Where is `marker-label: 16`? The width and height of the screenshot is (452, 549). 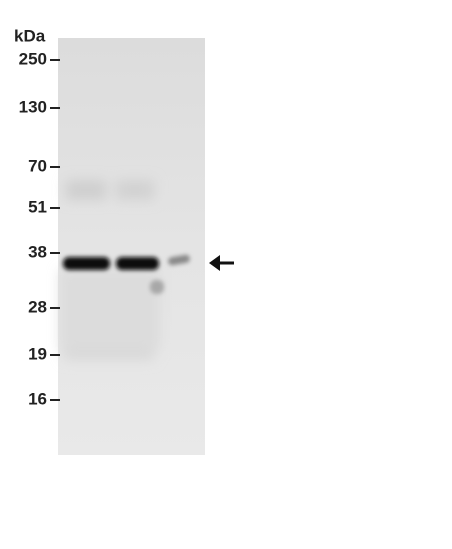
marker-label: 16 is located at coordinates (37, 398).